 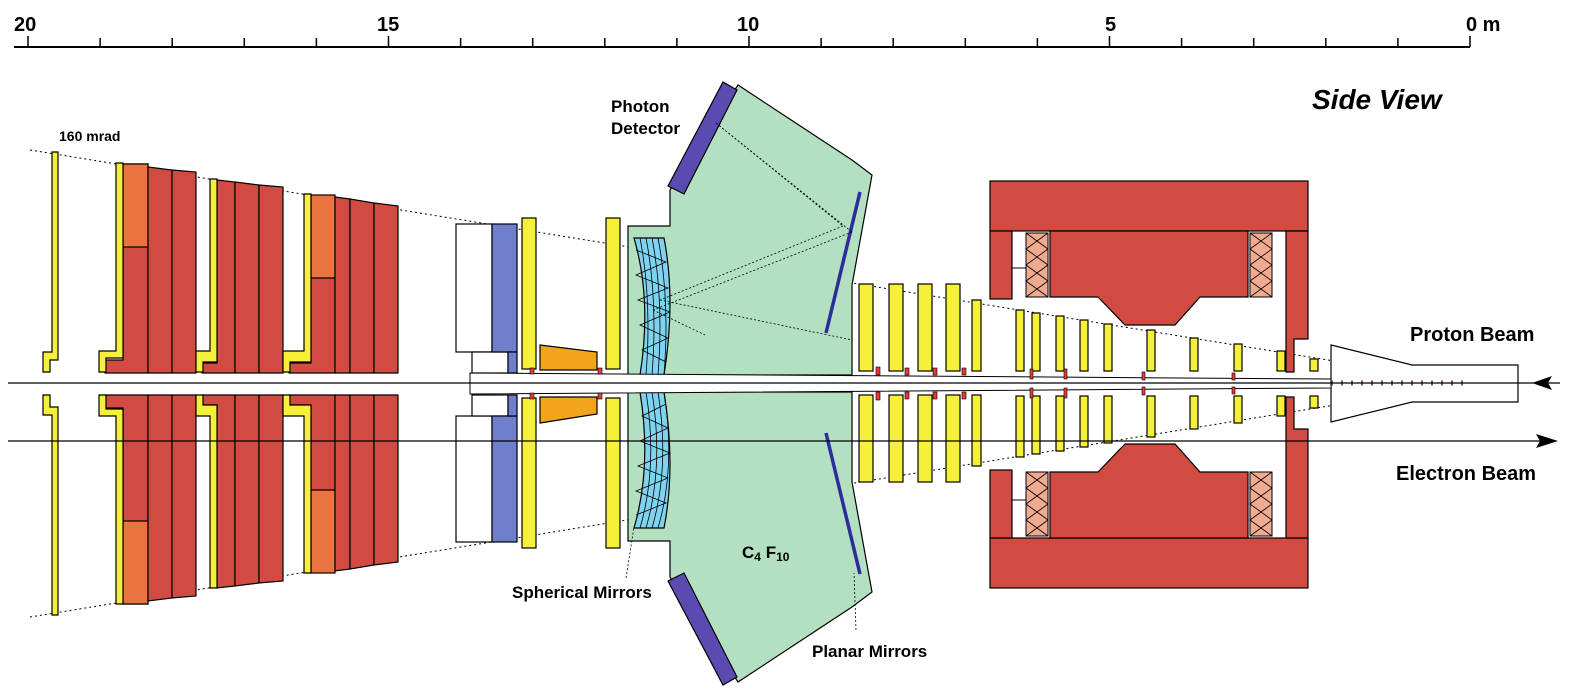 I want to click on photon-detector-label-line1: Photon, so click(x=640, y=106).